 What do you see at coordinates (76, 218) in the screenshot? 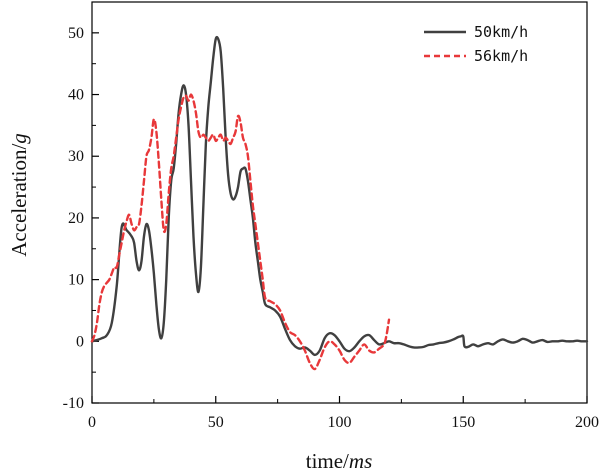
I see `y-tick-label: 20` at bounding box center [76, 218].